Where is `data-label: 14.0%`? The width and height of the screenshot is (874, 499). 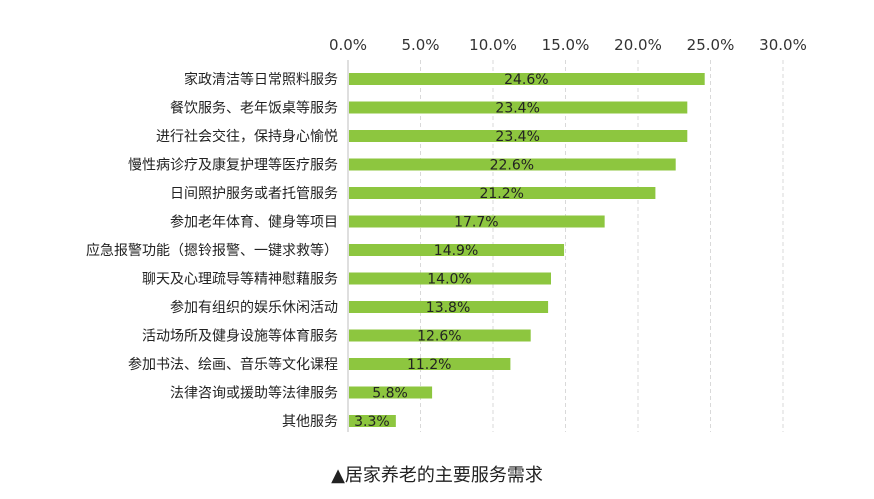
data-label: 14.0% is located at coordinates (449, 280).